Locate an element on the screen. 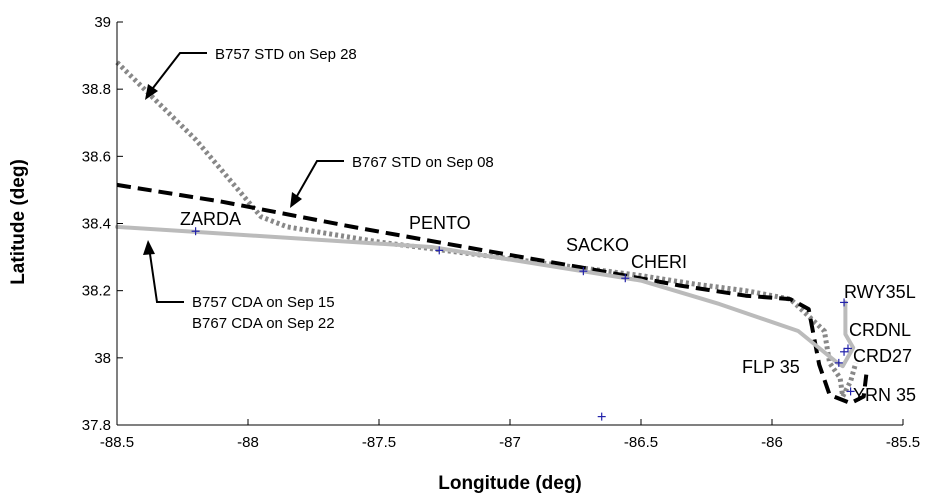 The image size is (928, 495). annotation-cda-leader is located at coordinates (166, 278).